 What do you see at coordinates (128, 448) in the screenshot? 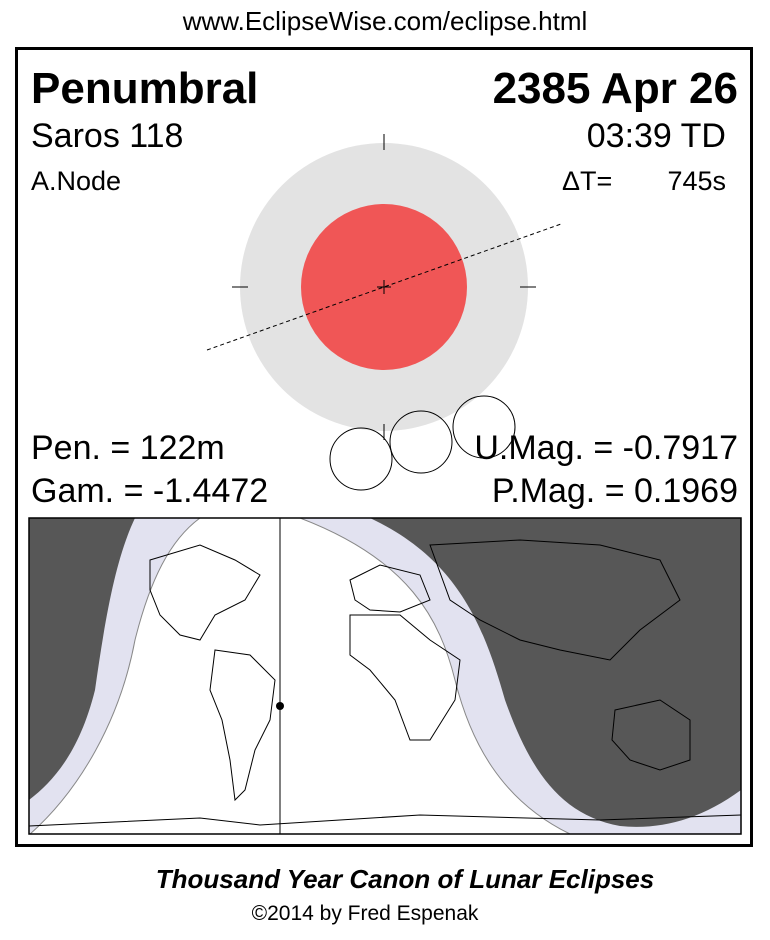
I see `penumbral-duration: Pen. = 122m` at bounding box center [128, 448].